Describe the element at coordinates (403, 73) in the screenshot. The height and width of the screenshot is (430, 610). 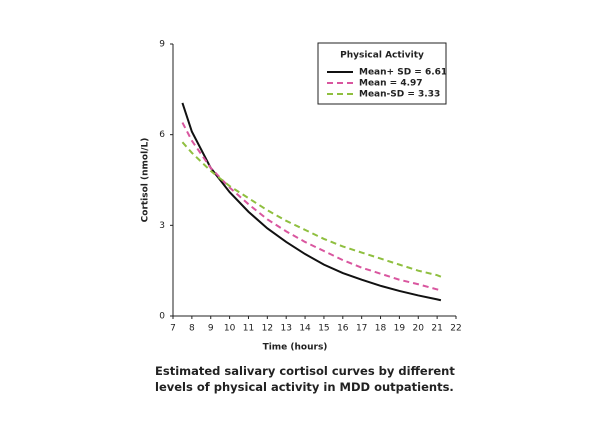
I see `legend-label: Mean+ SD = 6.61` at that location.